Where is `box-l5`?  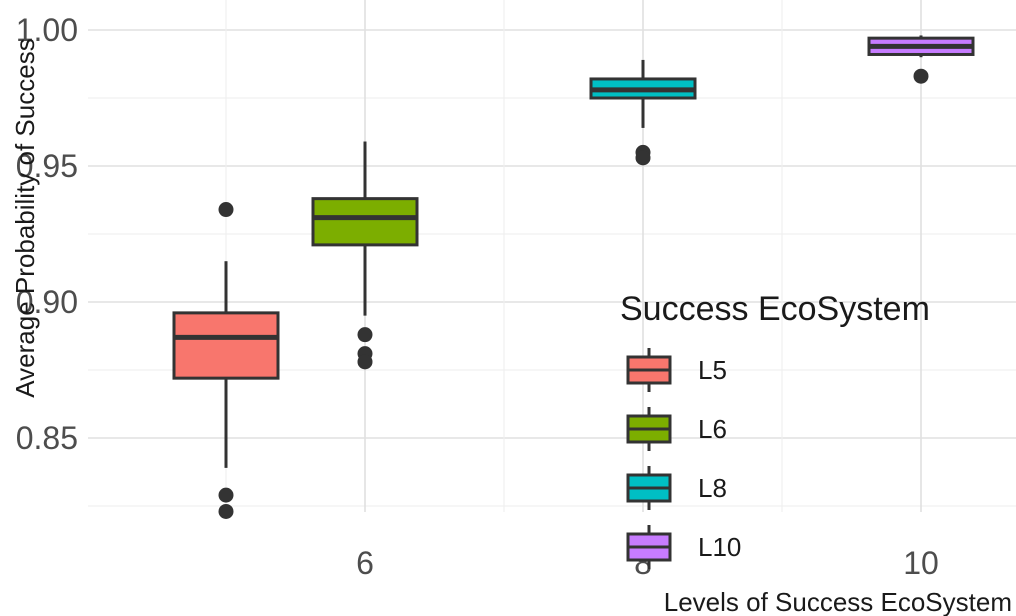 box-l5 is located at coordinates (226, 360).